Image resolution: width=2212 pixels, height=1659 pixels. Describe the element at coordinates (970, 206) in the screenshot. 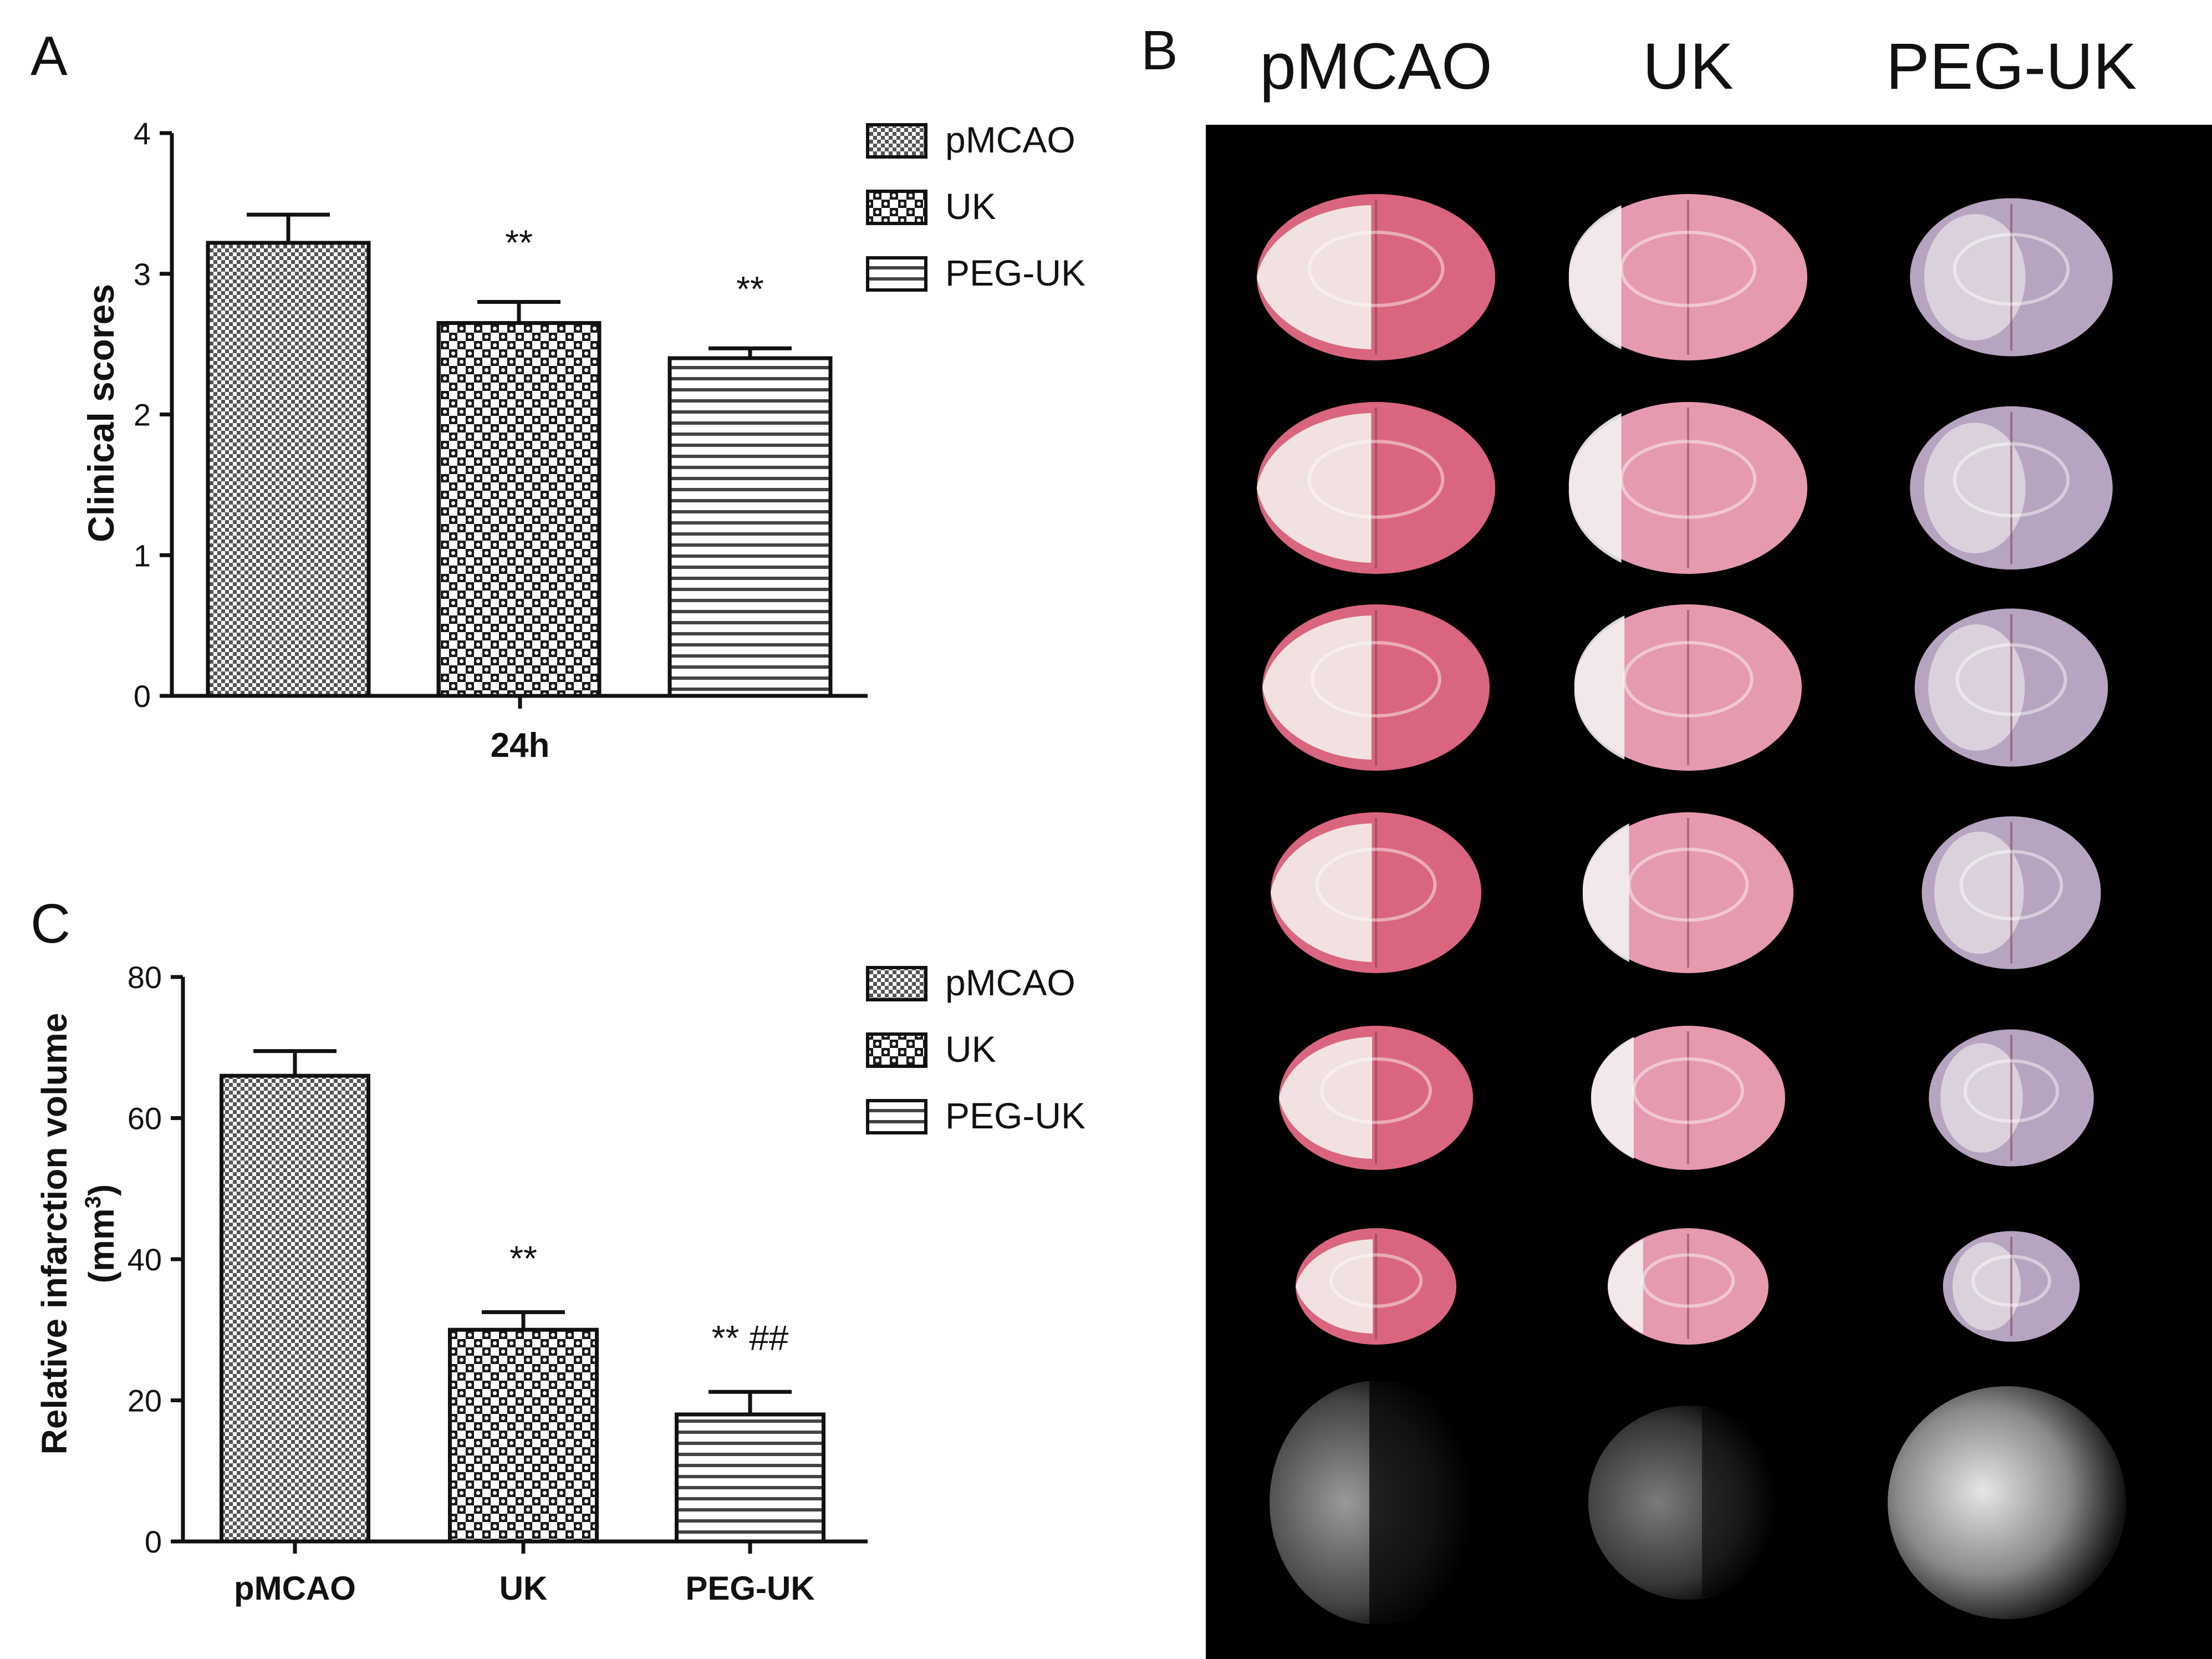

I see `a-legend-label: UK` at that location.